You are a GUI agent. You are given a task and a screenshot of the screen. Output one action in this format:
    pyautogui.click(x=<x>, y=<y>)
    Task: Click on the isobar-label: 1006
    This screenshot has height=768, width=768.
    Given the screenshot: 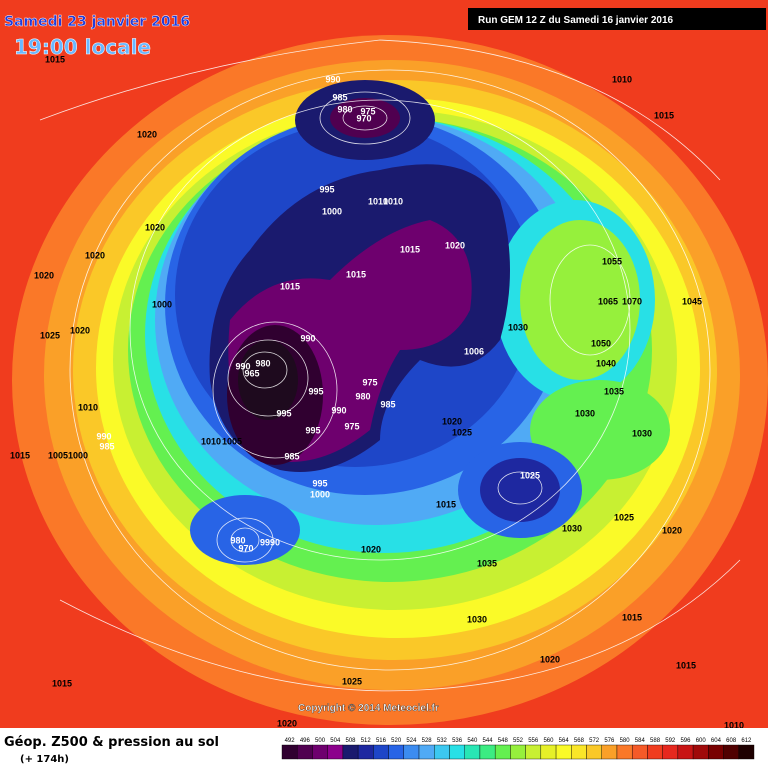 What is the action you would take?
    pyautogui.click(x=474, y=351)
    